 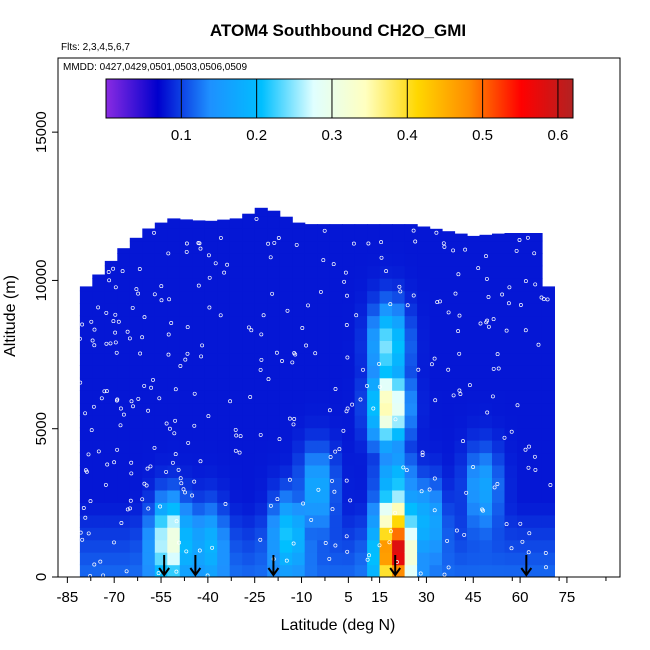 What do you see at coordinates (155, 67) in the screenshot?
I see `dates-subtitle: MMDD: 0427,0429,0501,0503,0506,0509` at bounding box center [155, 67].